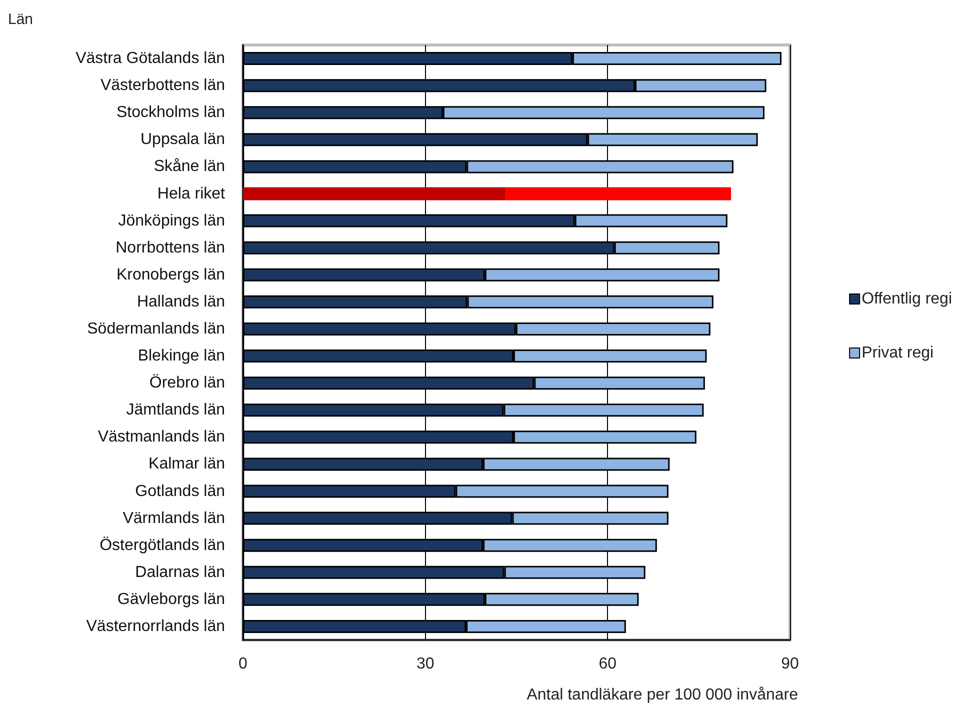 Image resolution: width=961 pixels, height=710 pixels. Describe the element at coordinates (243, 664) in the screenshot. I see `x-tick-label: 0` at that location.